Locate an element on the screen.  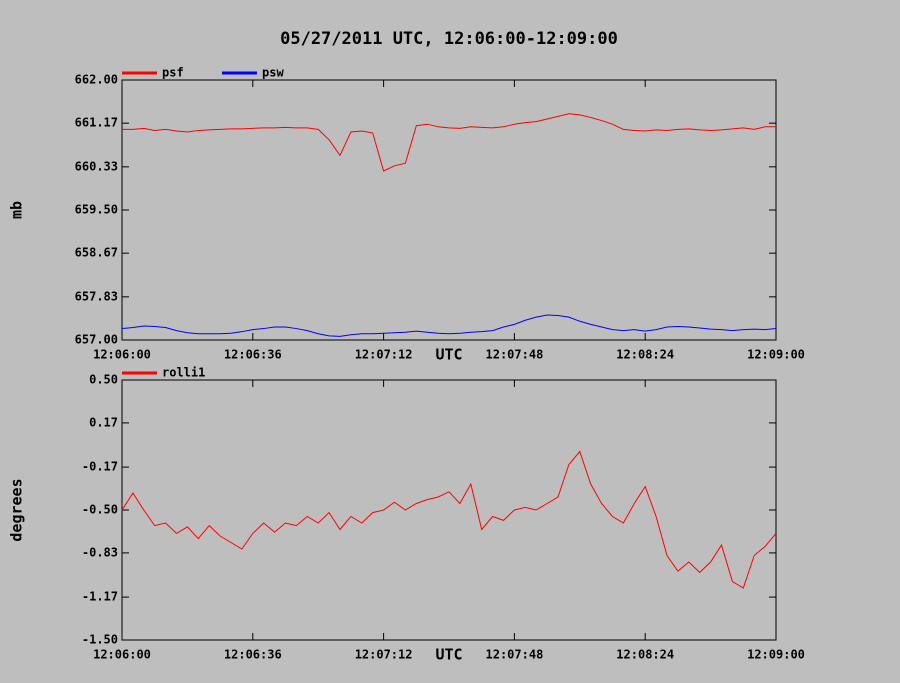
y-tick-label: 659.50 is located at coordinates (96, 210).